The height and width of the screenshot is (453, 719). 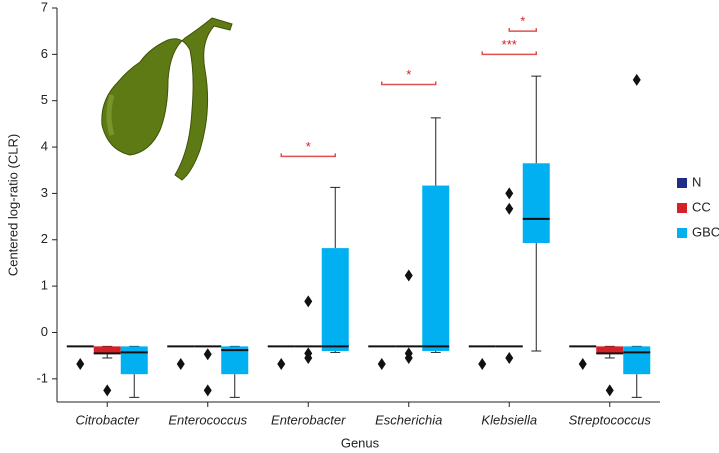 What do you see at coordinates (12, 205) in the screenshot?
I see `y-axis-label: Centered log-ratio (CLR)` at bounding box center [12, 205].